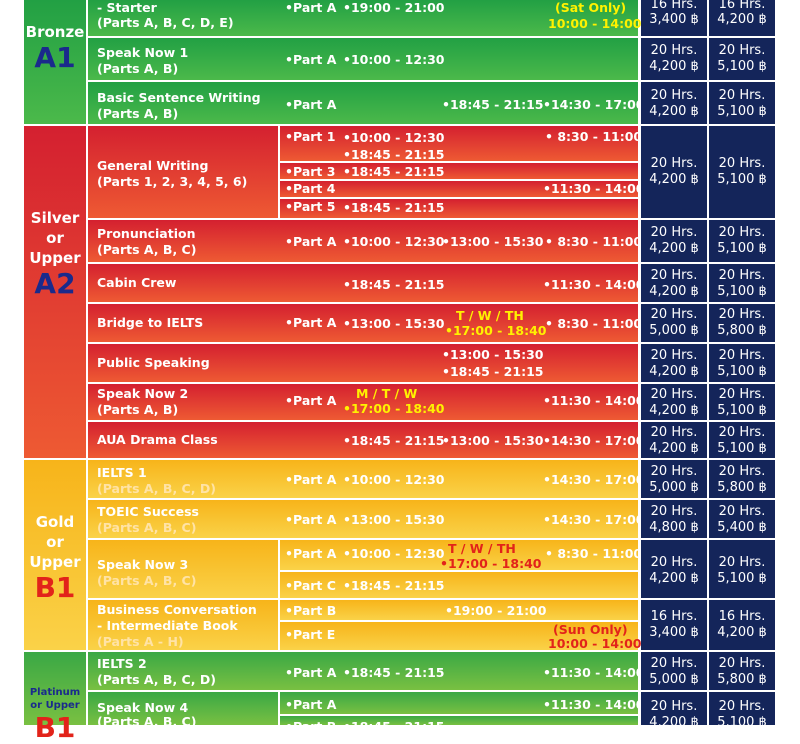  Describe the element at coordinates (674, 527) in the screenshot. I see `toeic-price1: 4,800 ฿` at that location.